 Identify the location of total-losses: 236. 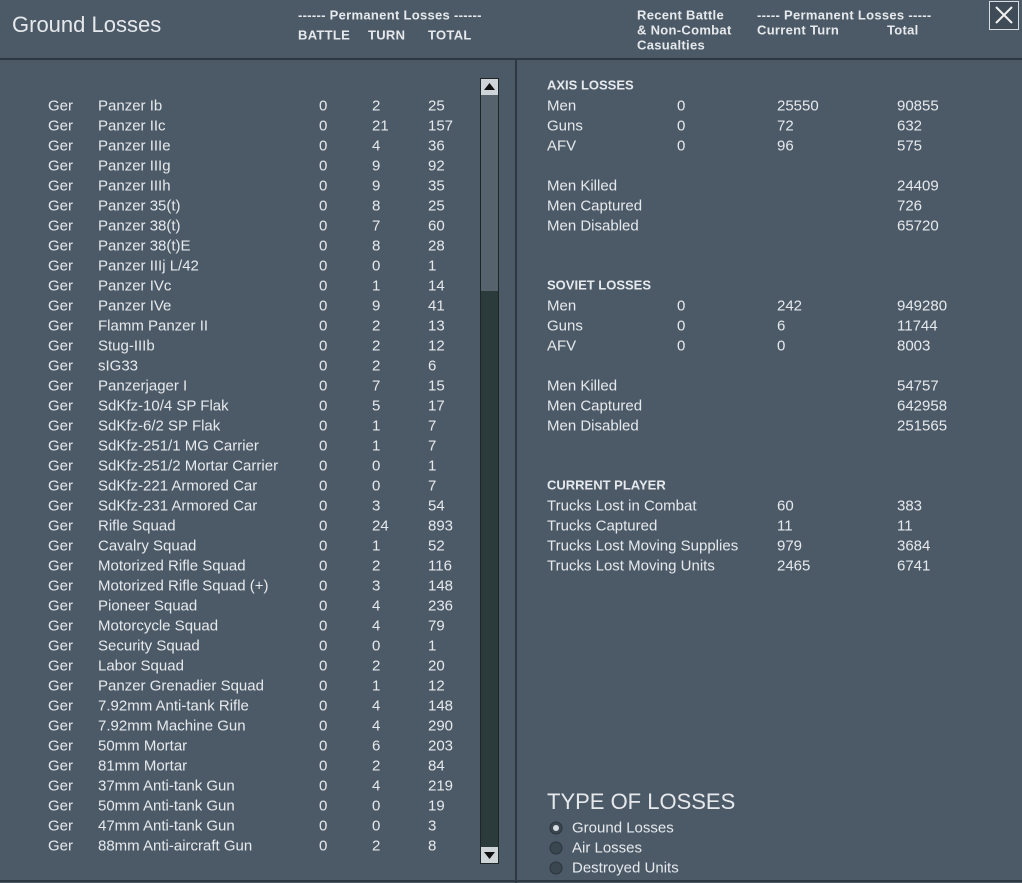
(441, 606).